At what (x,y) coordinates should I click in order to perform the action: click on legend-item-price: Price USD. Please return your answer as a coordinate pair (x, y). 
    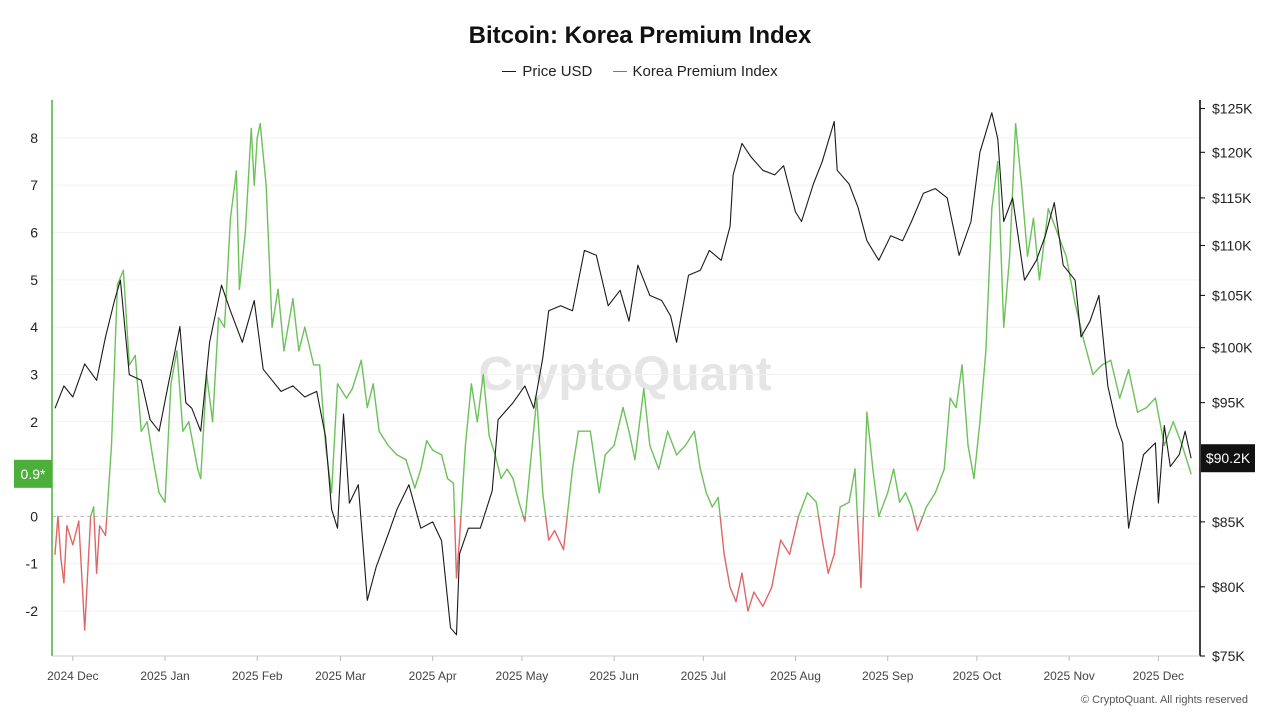
    Looking at the image, I should click on (547, 71).